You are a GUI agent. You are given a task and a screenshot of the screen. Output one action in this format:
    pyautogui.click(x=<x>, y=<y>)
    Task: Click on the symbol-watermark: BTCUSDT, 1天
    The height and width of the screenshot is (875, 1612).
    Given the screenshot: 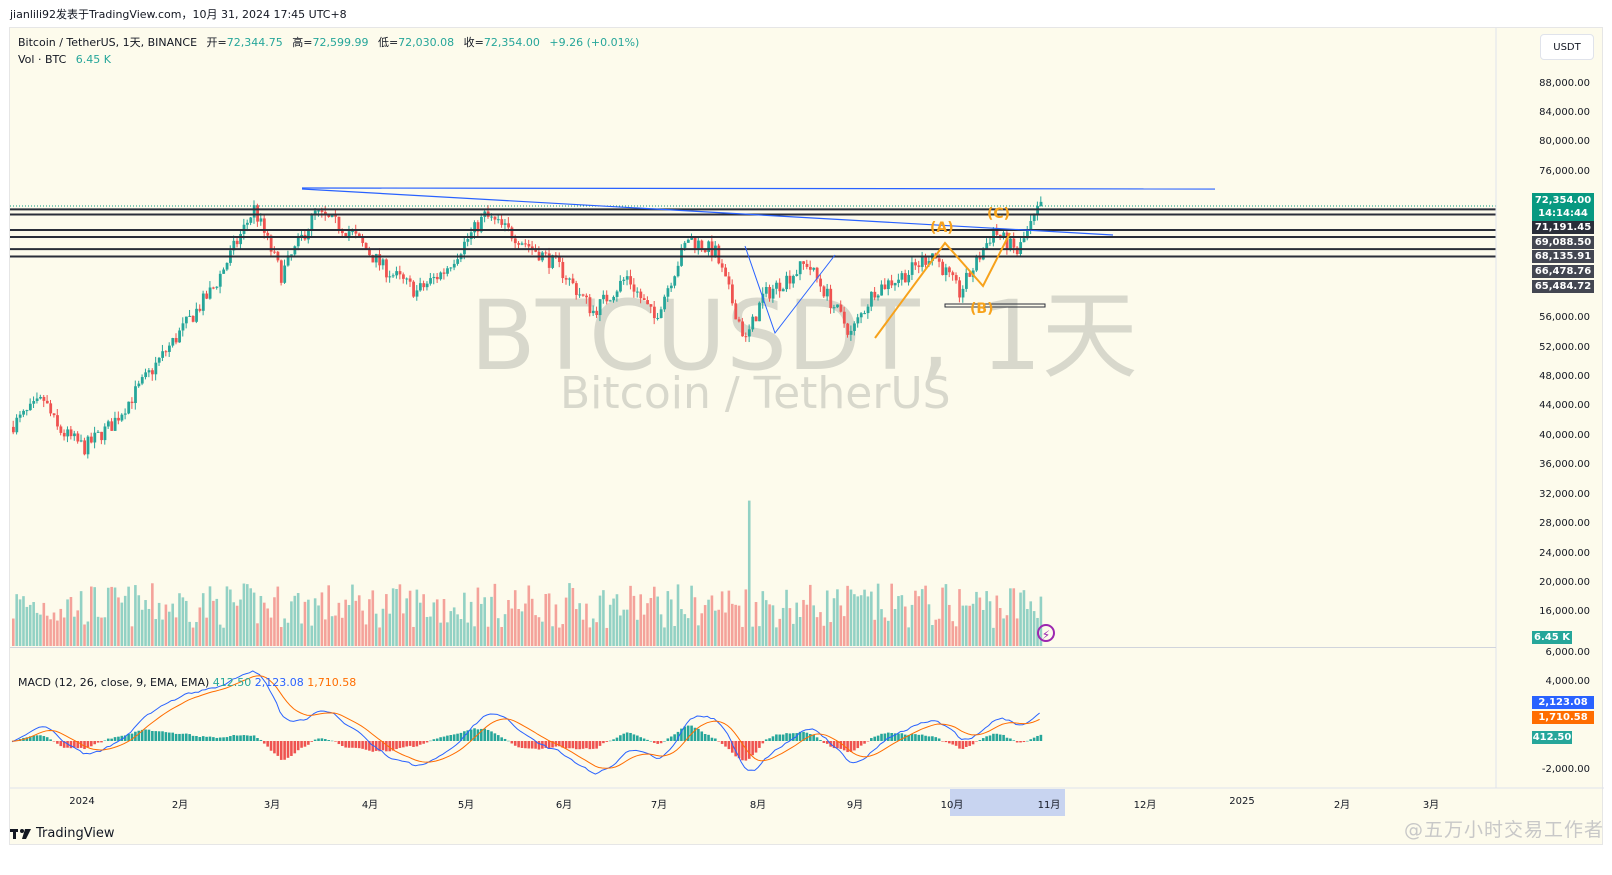 What is the action you would take?
    pyautogui.click(x=804, y=336)
    